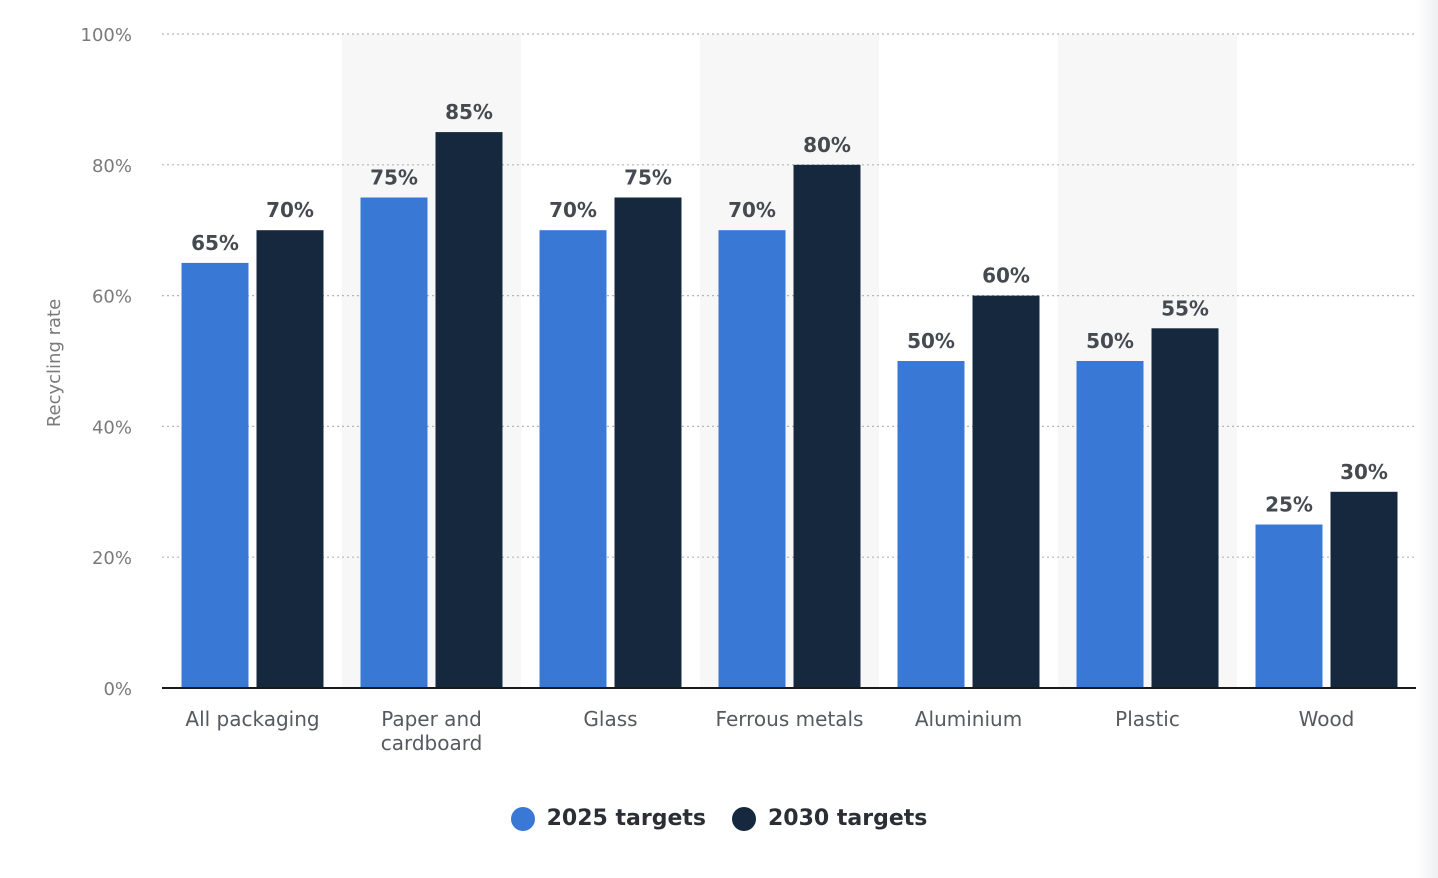 Image resolution: width=1438 pixels, height=878 pixels. What do you see at coordinates (1289, 505) in the screenshot?
I see `data-label: 25%` at bounding box center [1289, 505].